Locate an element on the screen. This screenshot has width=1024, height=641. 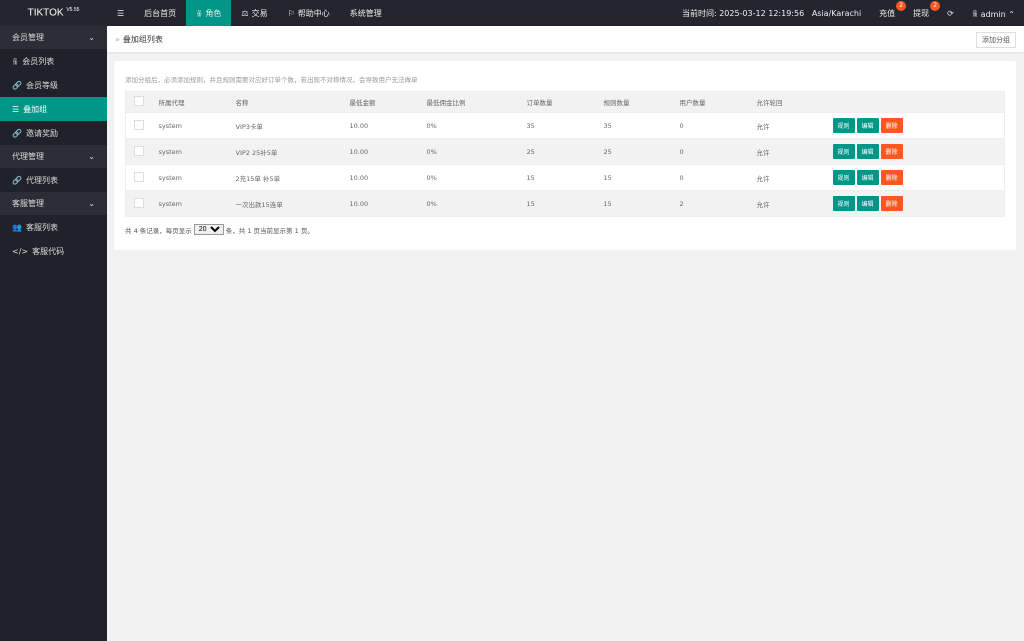
column-header: 用户数量 is located at coordinates (718, 102).